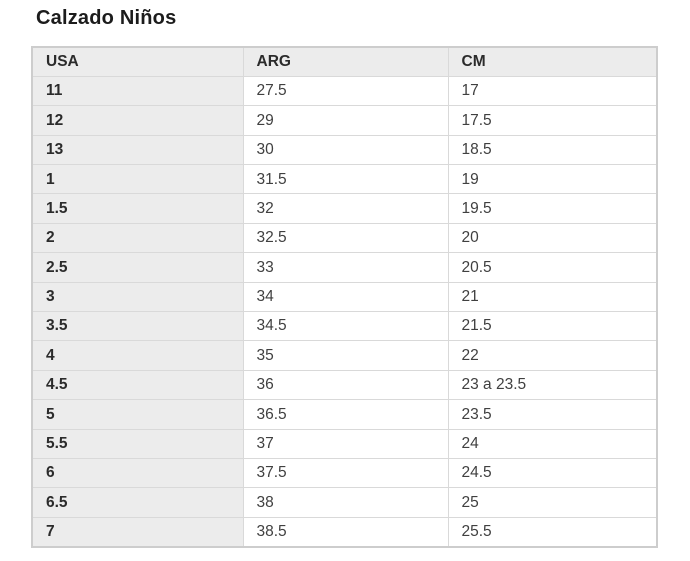  I want to click on cell-usa: 1.5, so click(137, 208).